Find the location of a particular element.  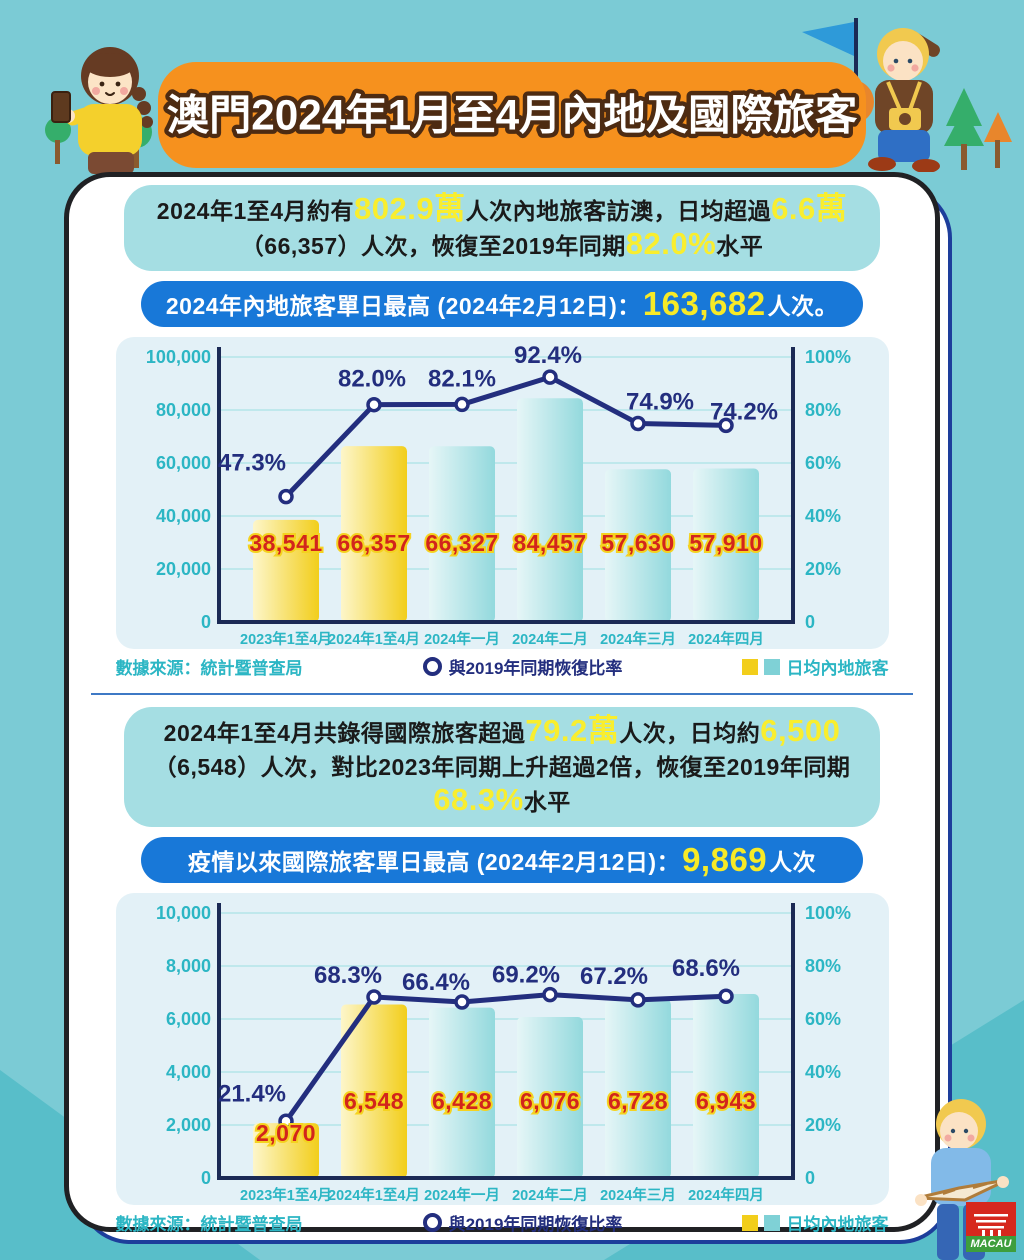

svg-text: 6,728 is located at coordinates (637, 1101).